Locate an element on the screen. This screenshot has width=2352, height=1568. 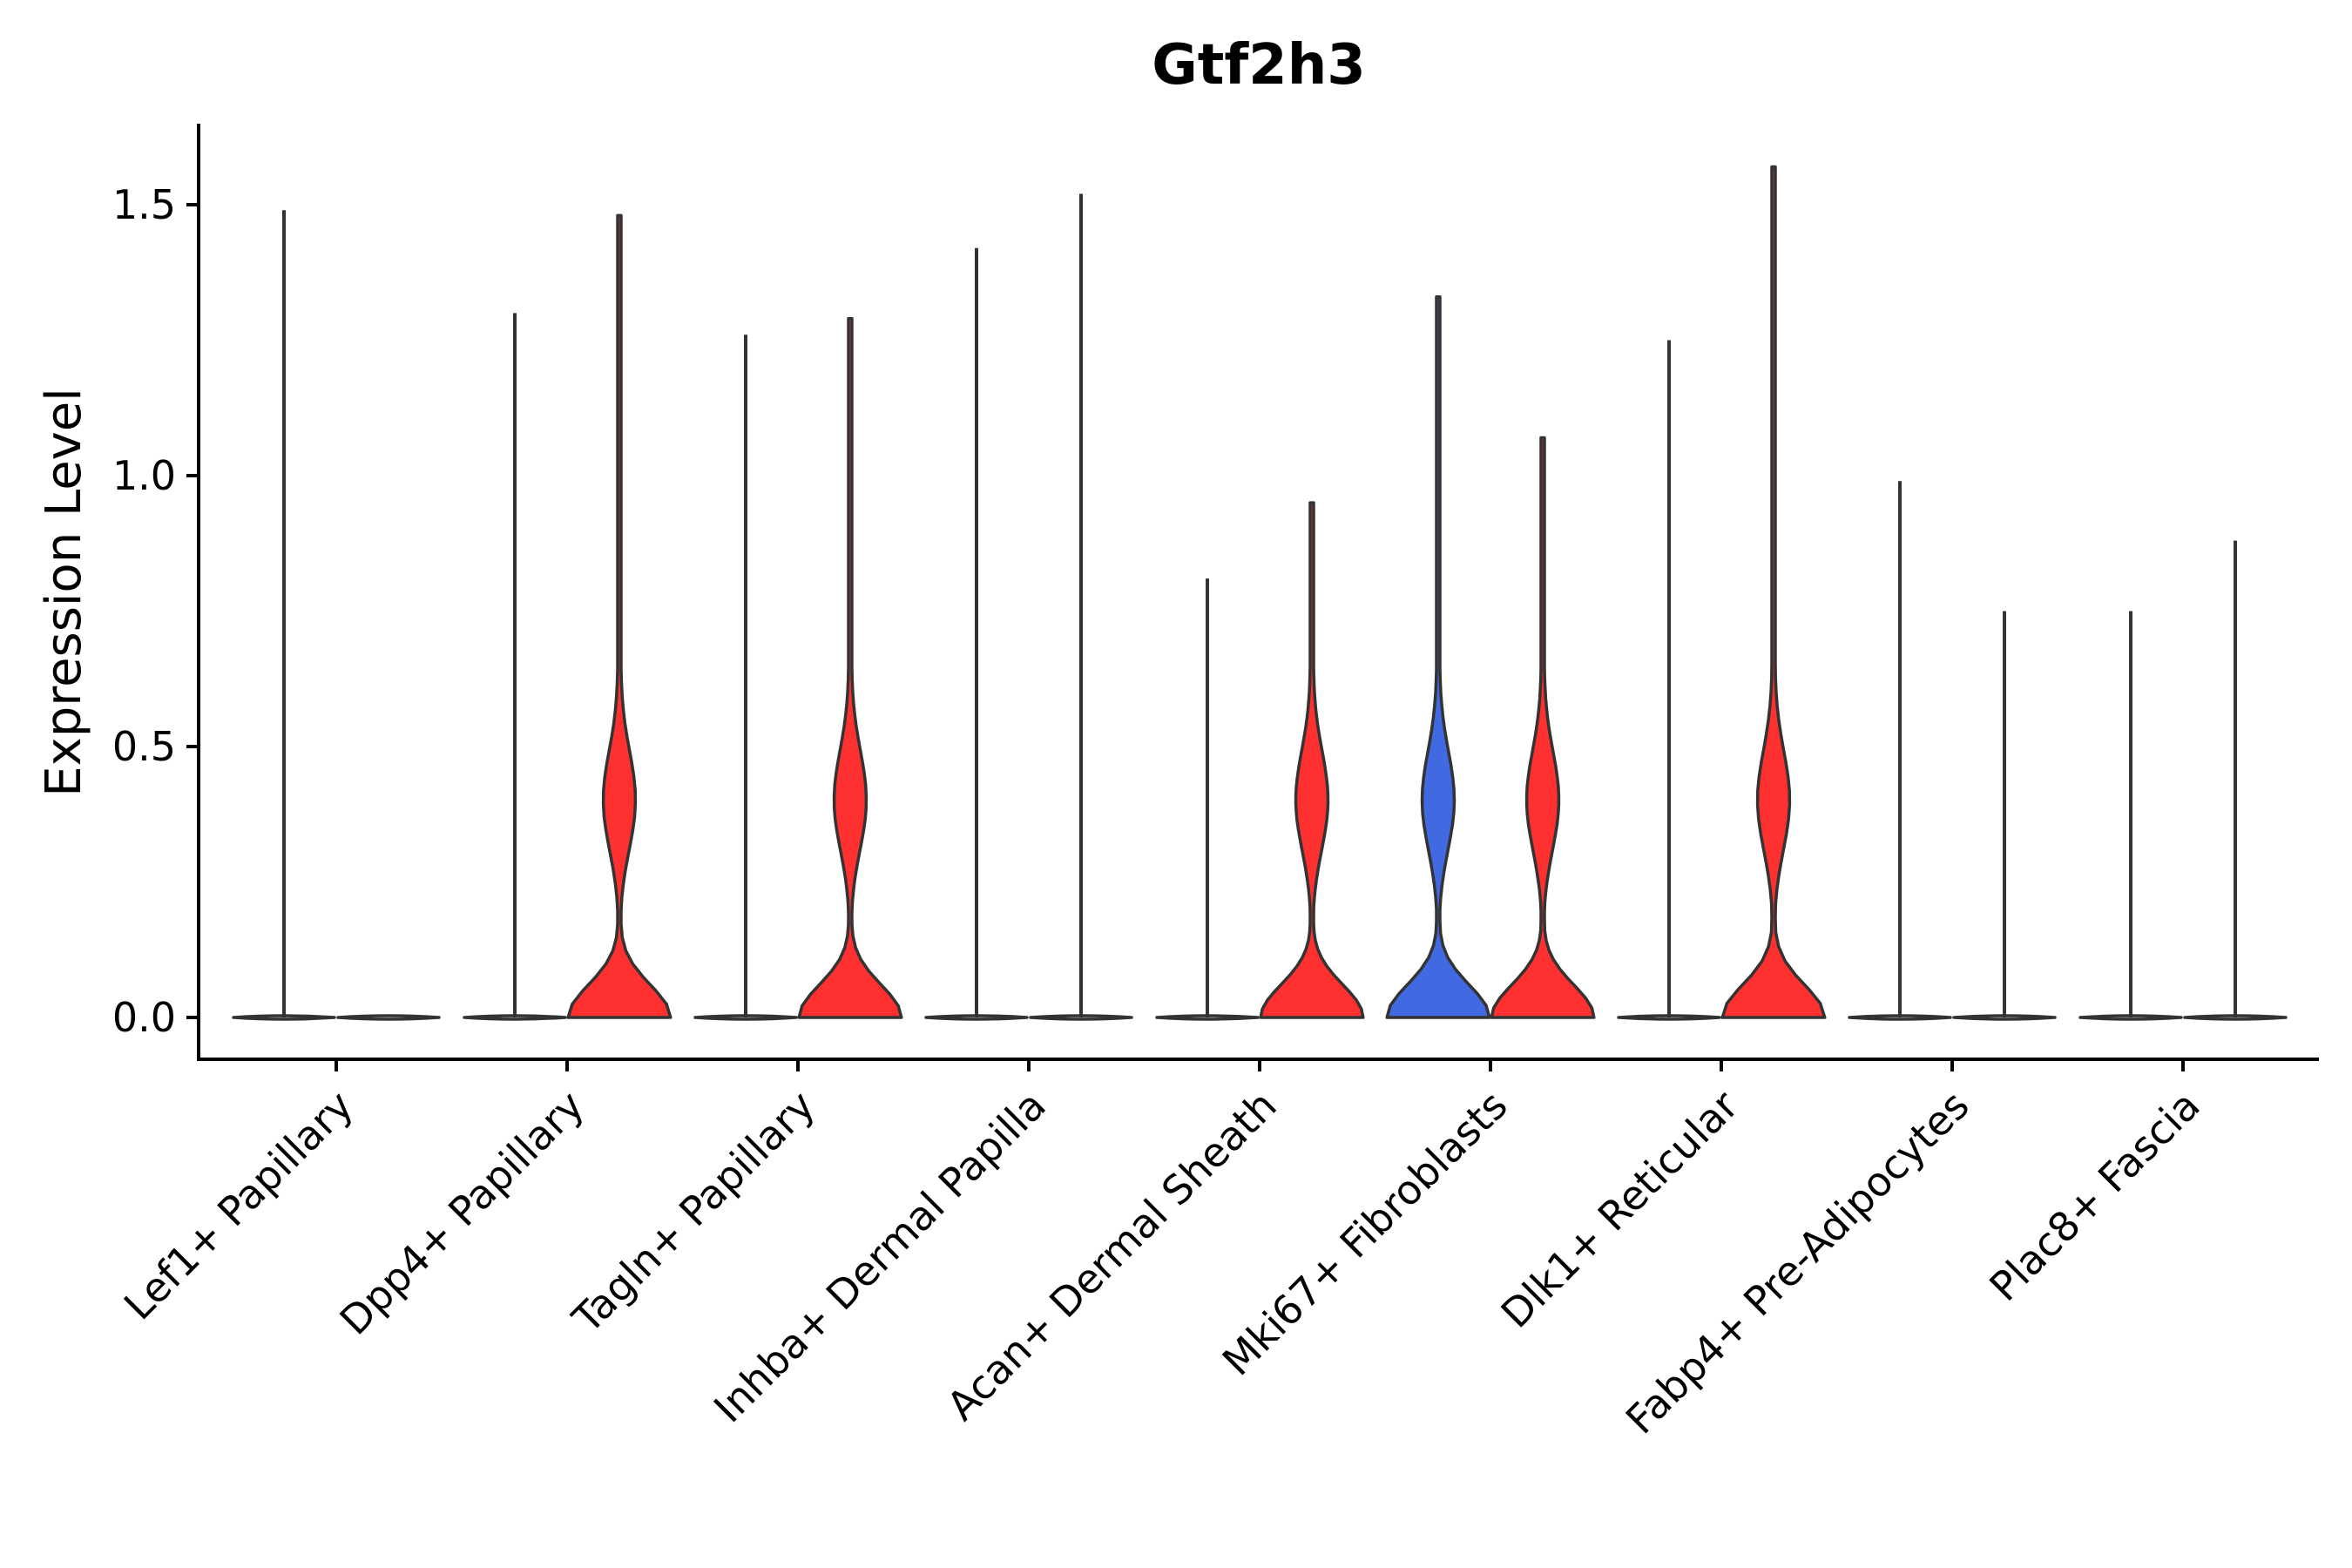
y-axis-label: Expression Level is located at coordinates (64, 592).